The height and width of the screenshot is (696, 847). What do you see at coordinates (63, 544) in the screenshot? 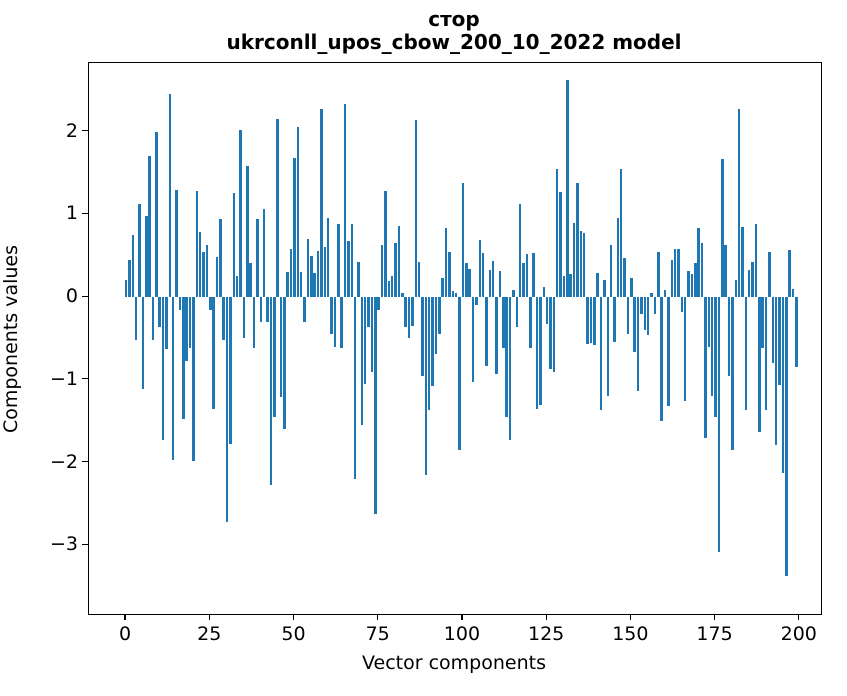
I see `y-tick-label: −3` at bounding box center [63, 544].